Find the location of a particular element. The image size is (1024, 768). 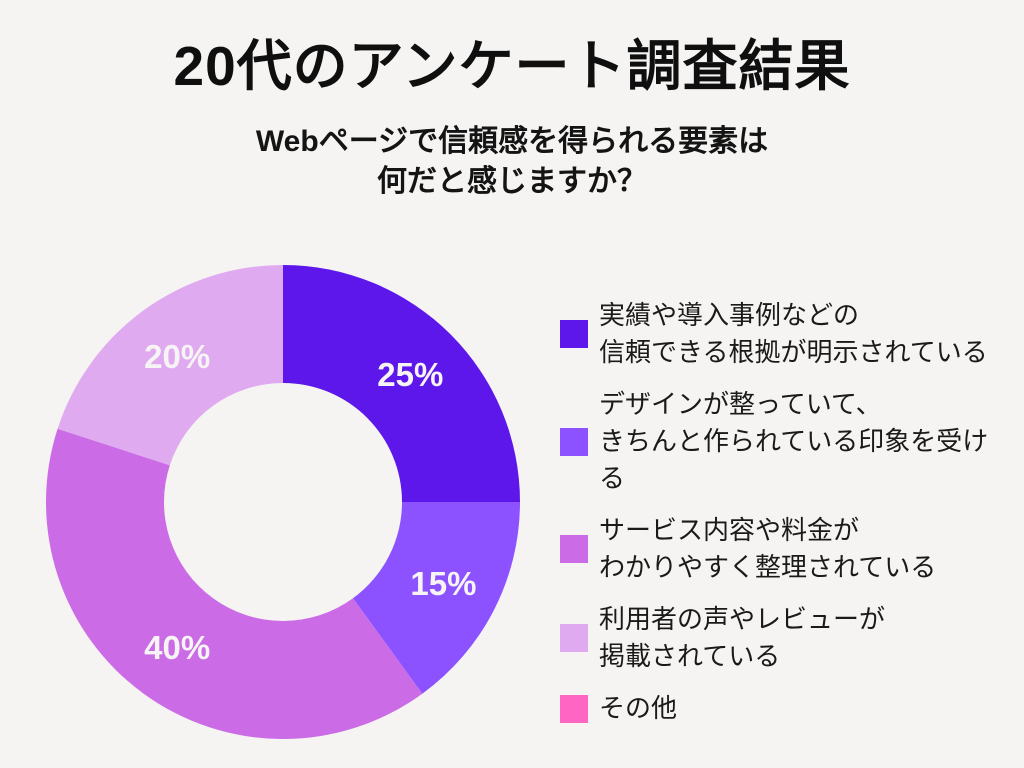

legend-item-2: サービス内容や料金がわかりやすく整理されている is located at coordinates (780, 549).